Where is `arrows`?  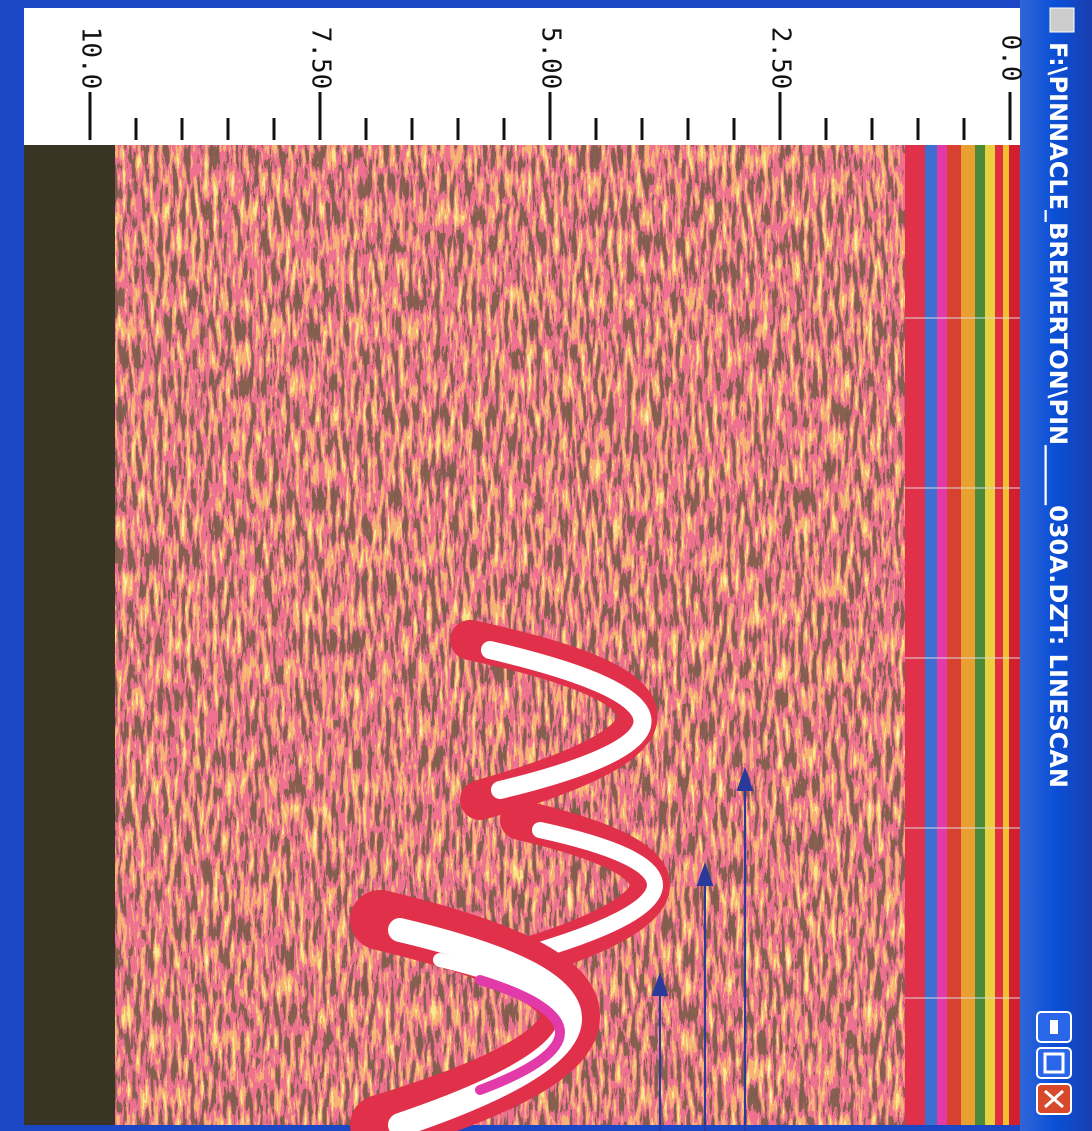
arrows is located at coordinates (702, 948).